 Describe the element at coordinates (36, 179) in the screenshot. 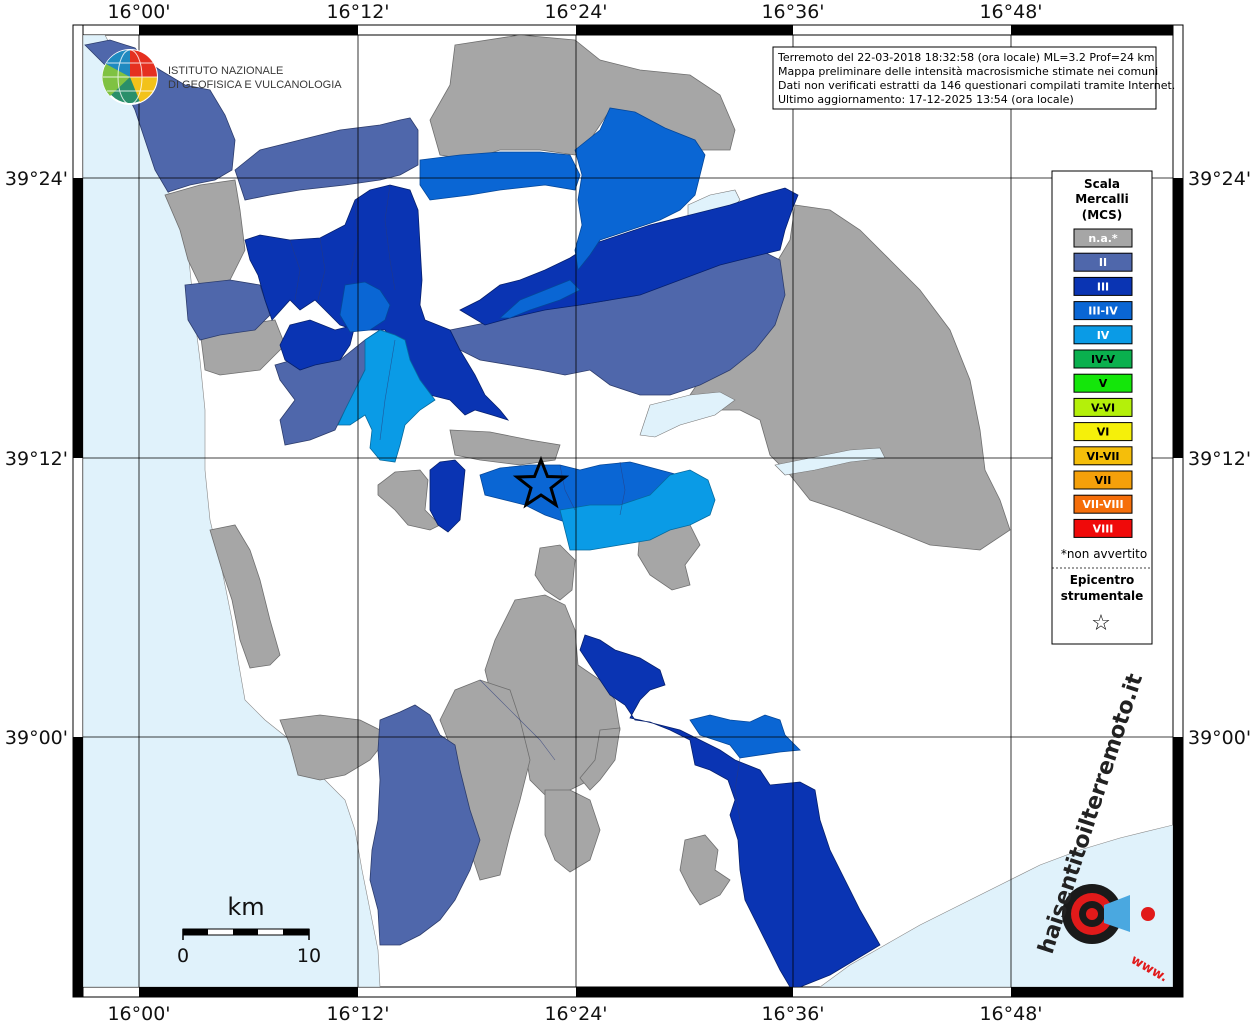

I see `lat-label-left-1: 39°24'` at that location.